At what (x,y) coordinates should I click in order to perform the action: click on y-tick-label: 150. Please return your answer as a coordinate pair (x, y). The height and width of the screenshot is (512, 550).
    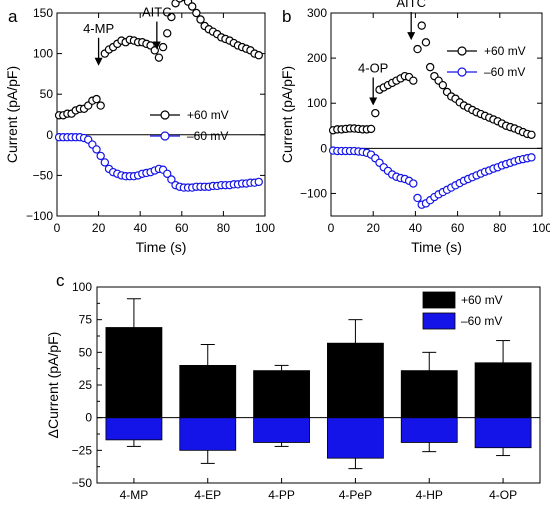
    Looking at the image, I should click on (43, 13).